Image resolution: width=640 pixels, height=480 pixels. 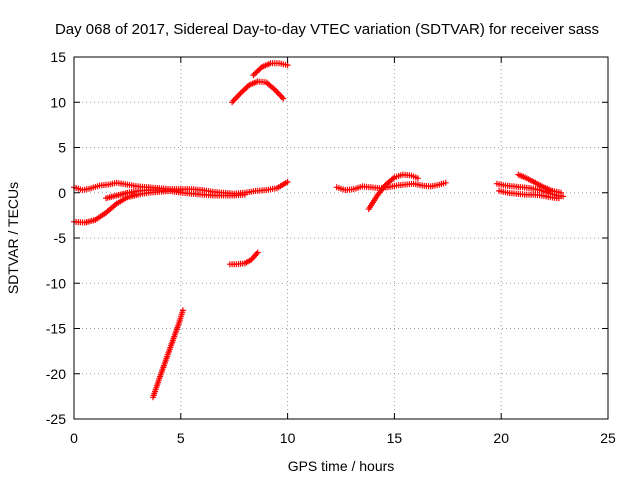 What do you see at coordinates (288, 438) in the screenshot?
I see `x-tick-label: 10` at bounding box center [288, 438].